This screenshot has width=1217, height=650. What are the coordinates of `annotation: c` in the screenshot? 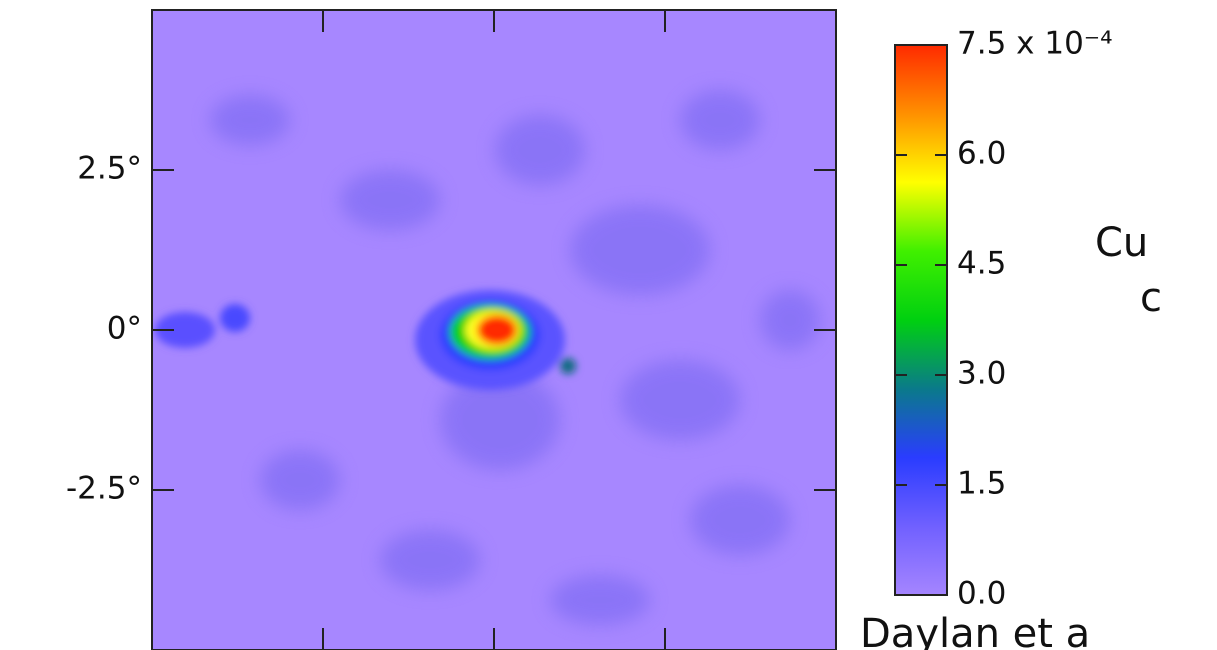 It's located at (1151, 298).